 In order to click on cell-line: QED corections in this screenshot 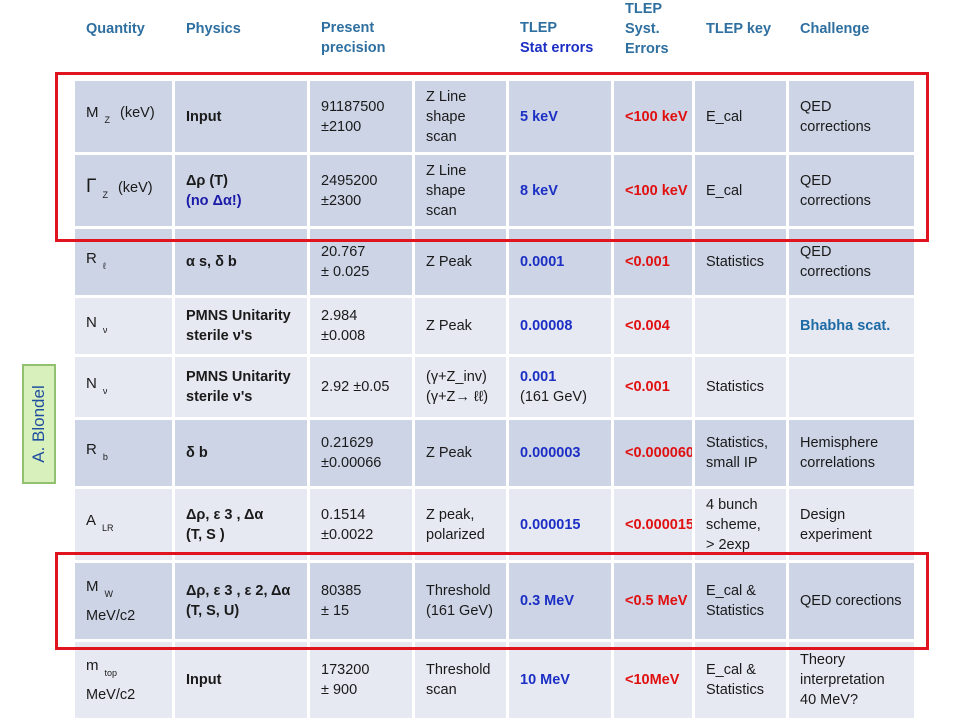, I will do `click(851, 601)`.